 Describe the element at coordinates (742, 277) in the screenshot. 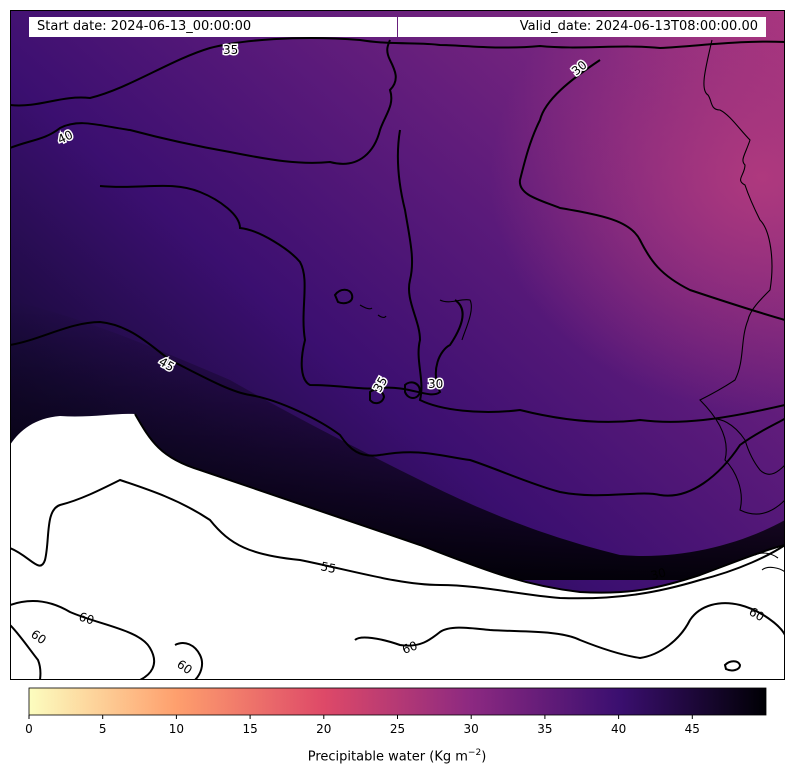

I see `coastline-east` at that location.